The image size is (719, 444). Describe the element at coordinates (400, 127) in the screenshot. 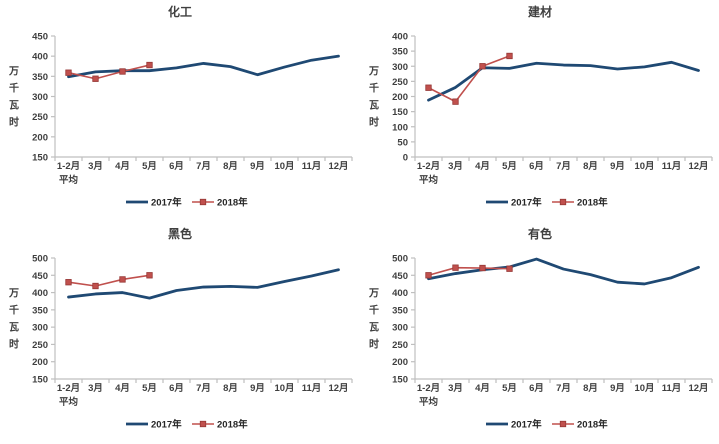

I see `y-tick-label: 100` at that location.